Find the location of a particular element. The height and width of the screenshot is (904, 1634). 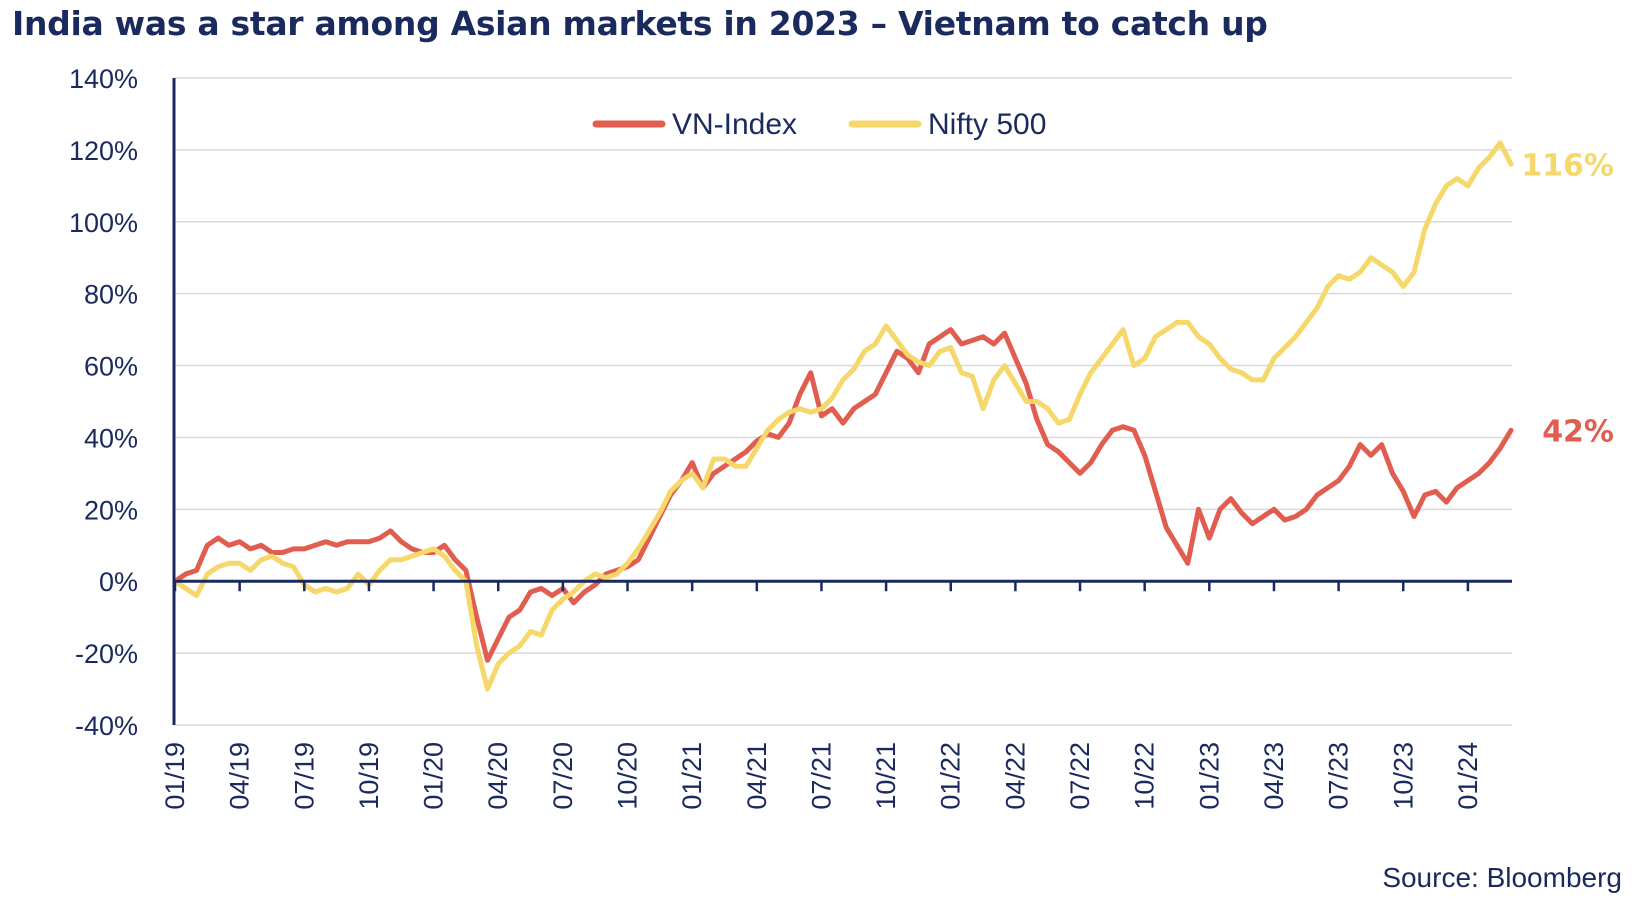

y-tick-label: -20% is located at coordinates (106, 654).